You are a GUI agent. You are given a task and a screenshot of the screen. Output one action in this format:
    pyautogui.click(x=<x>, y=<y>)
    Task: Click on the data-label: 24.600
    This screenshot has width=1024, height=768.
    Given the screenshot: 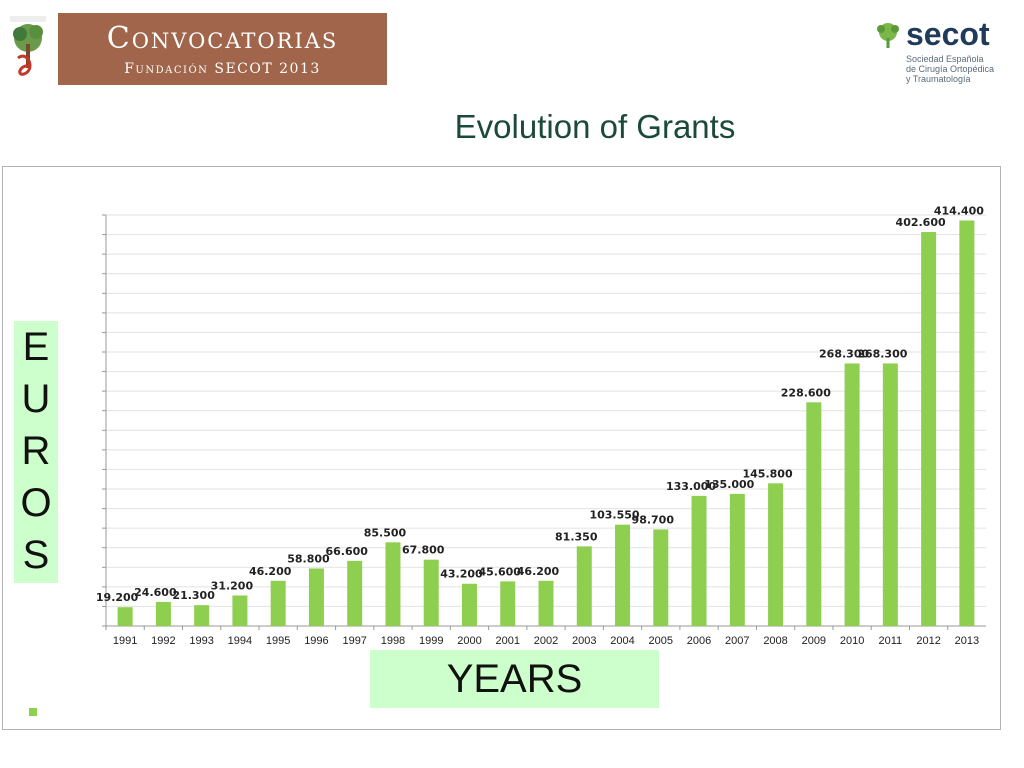 What is the action you would take?
    pyautogui.click(x=155, y=592)
    